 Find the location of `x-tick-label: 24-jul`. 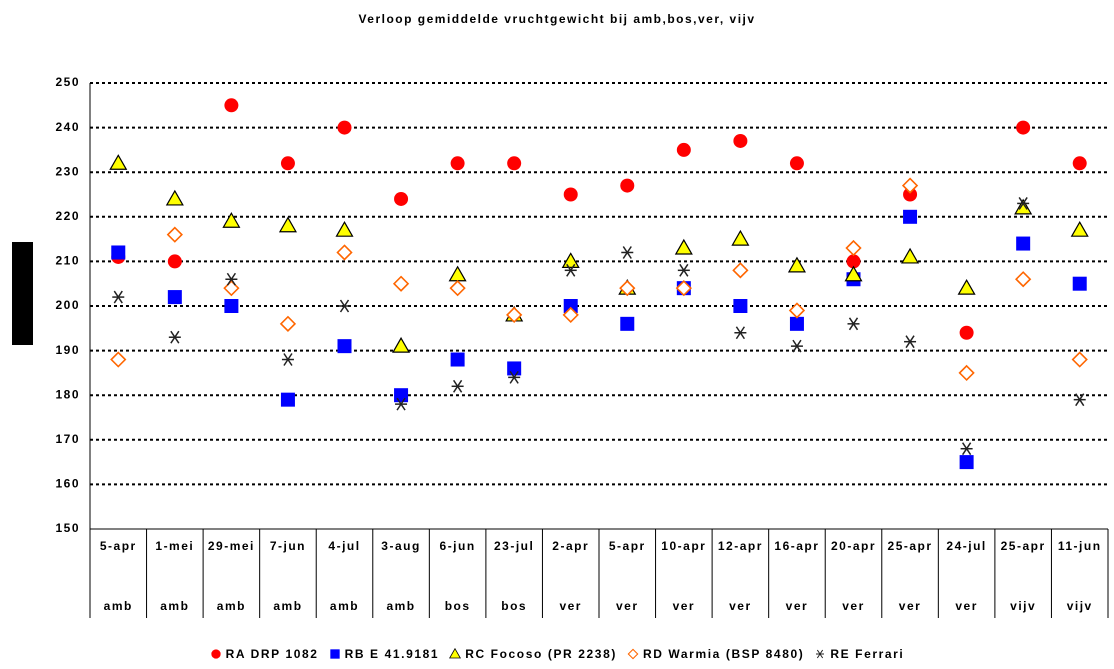

x-tick-label: 24-jul is located at coordinates (966, 546).